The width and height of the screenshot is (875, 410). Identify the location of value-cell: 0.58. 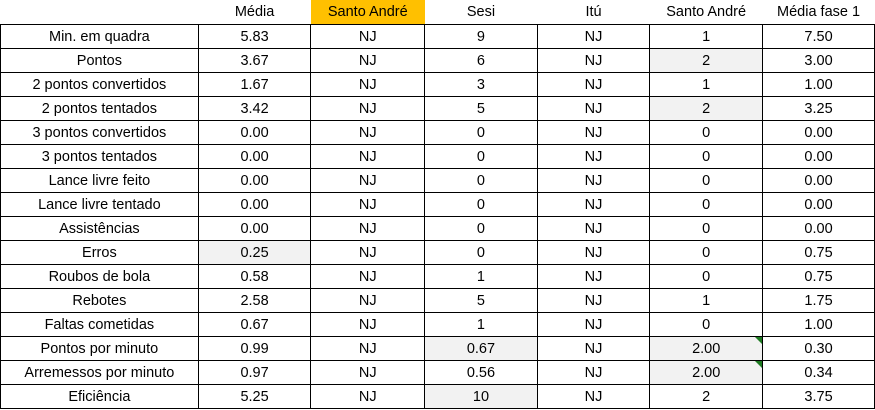
(254, 276).